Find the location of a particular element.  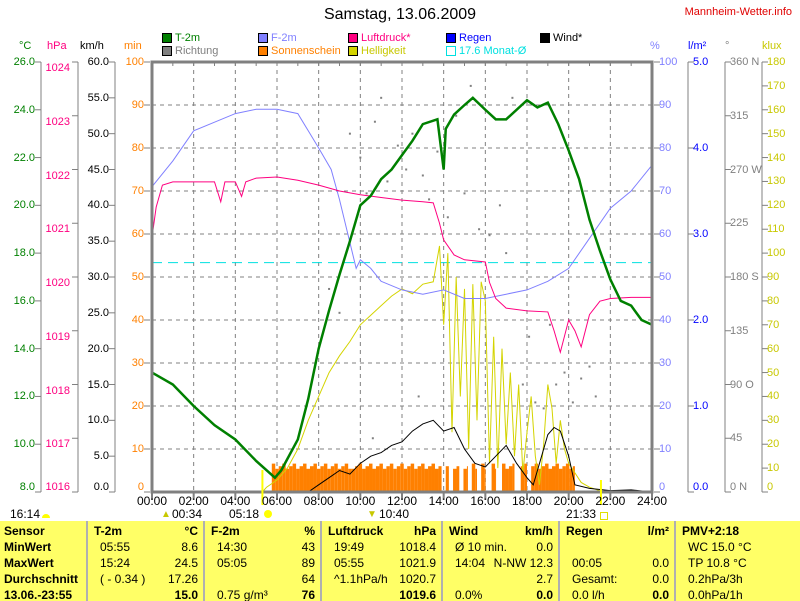

tick-label-light: 180 is located at coordinates (776, 62).